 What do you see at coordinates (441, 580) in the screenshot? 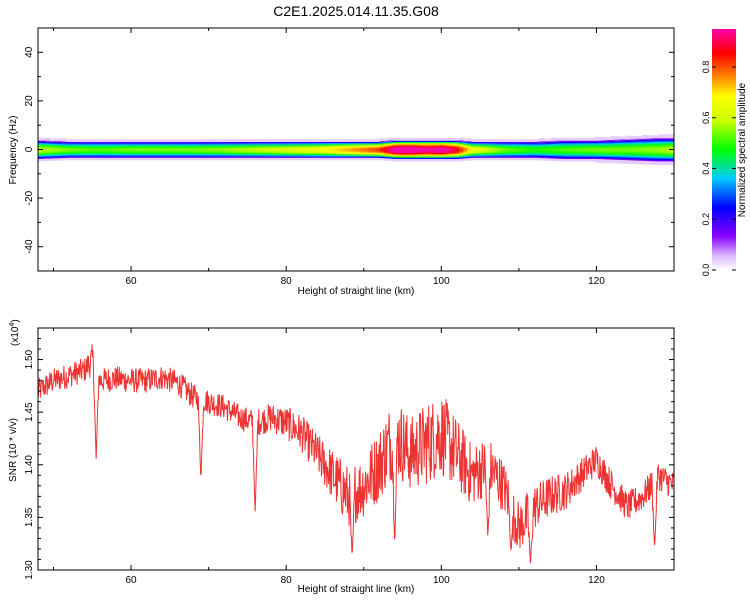
I see `snr-x-tick-label: 100` at bounding box center [441, 580].